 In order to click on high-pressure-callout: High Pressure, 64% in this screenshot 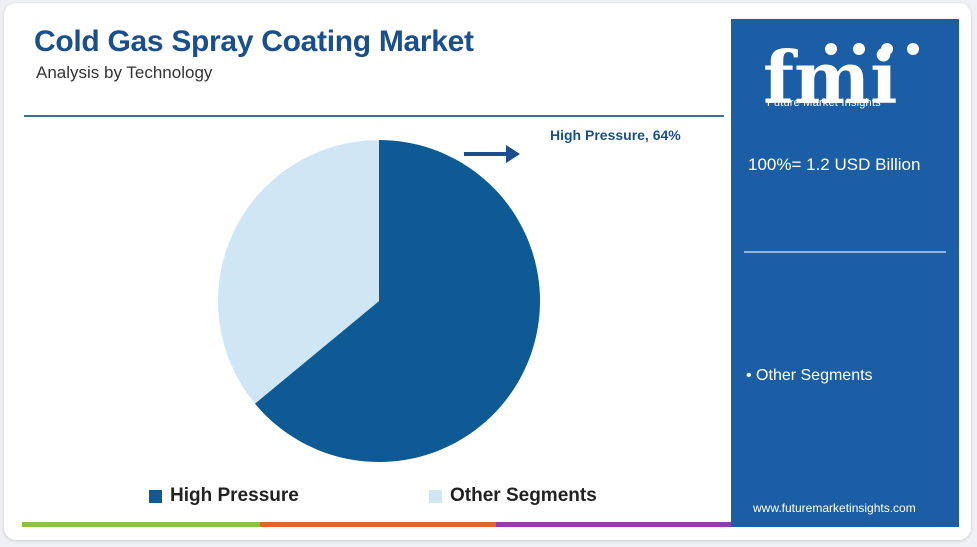, I will do `click(615, 135)`.